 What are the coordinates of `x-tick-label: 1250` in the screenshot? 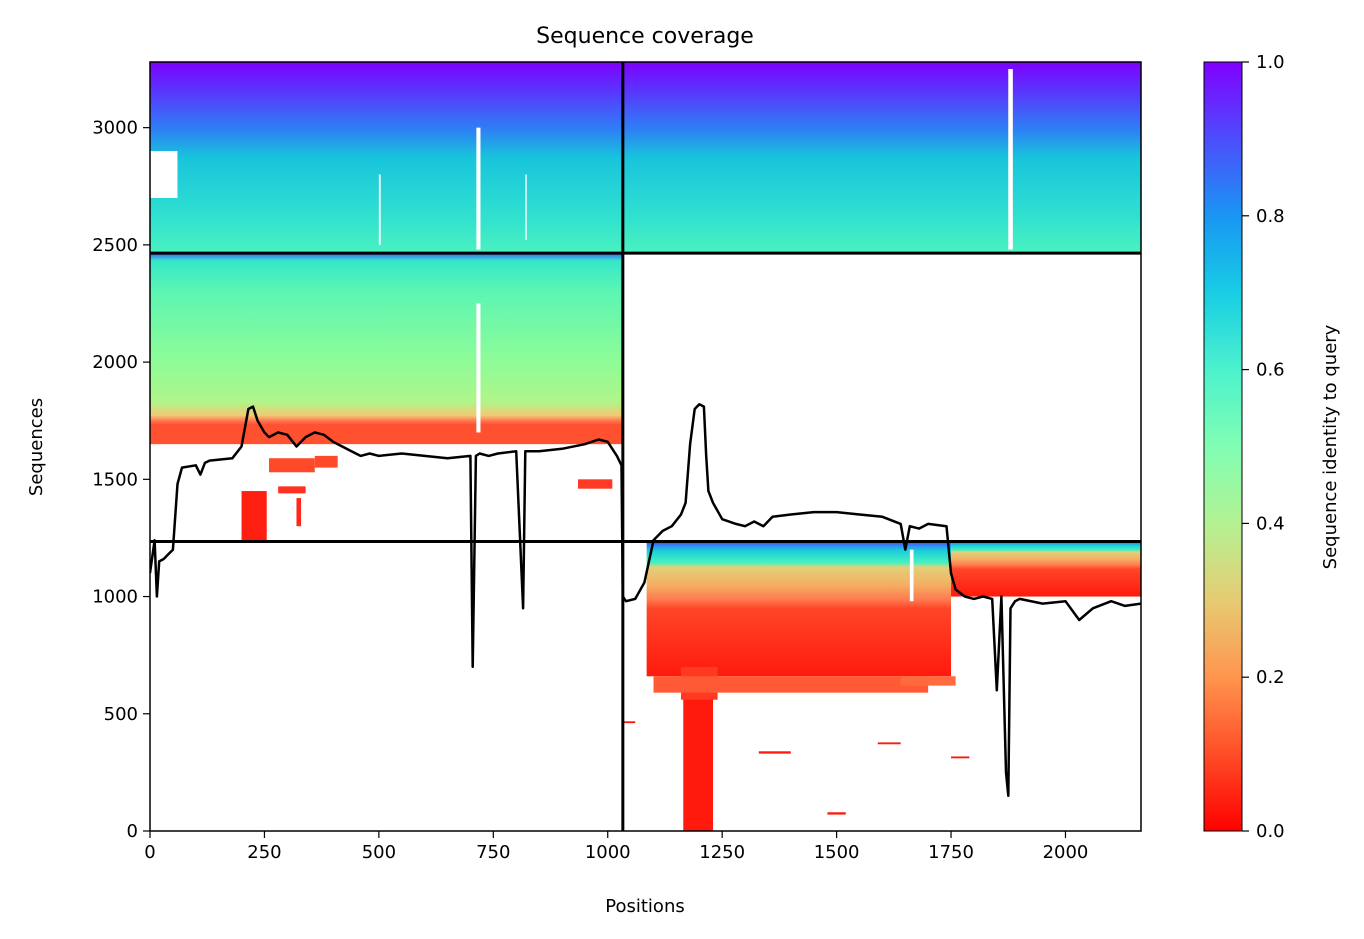 It's located at (722, 852).